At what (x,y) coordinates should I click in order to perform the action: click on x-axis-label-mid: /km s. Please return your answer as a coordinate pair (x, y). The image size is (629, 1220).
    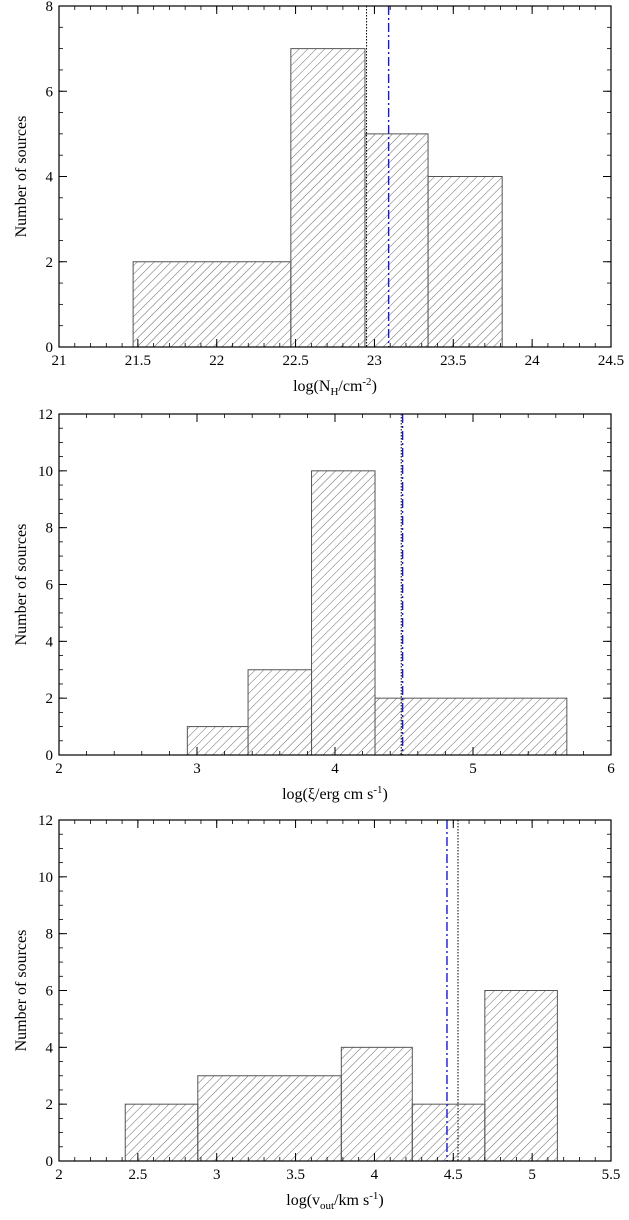
    Looking at the image, I should click on (351, 1200).